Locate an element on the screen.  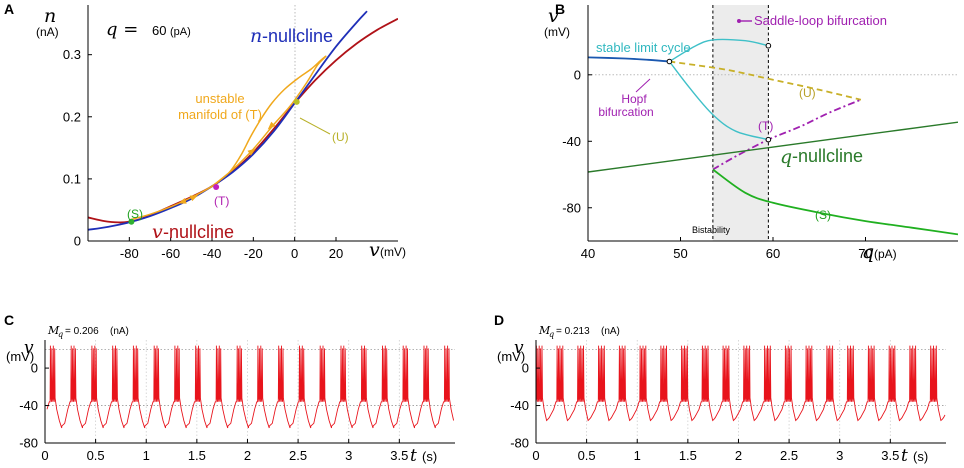
hopf-bifurcation-point is located at coordinates (669, 61).